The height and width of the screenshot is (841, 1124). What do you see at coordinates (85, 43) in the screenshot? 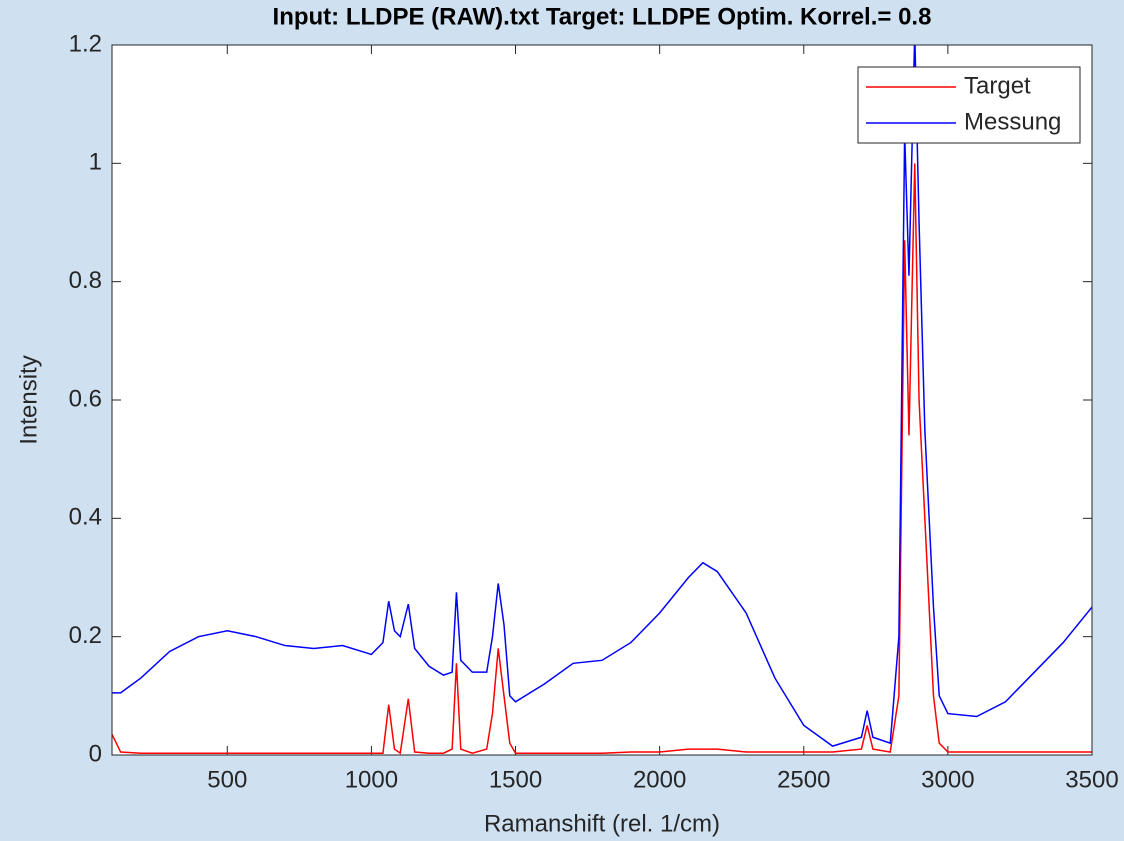
I see `y-tick-label: 1.2` at bounding box center [85, 43].